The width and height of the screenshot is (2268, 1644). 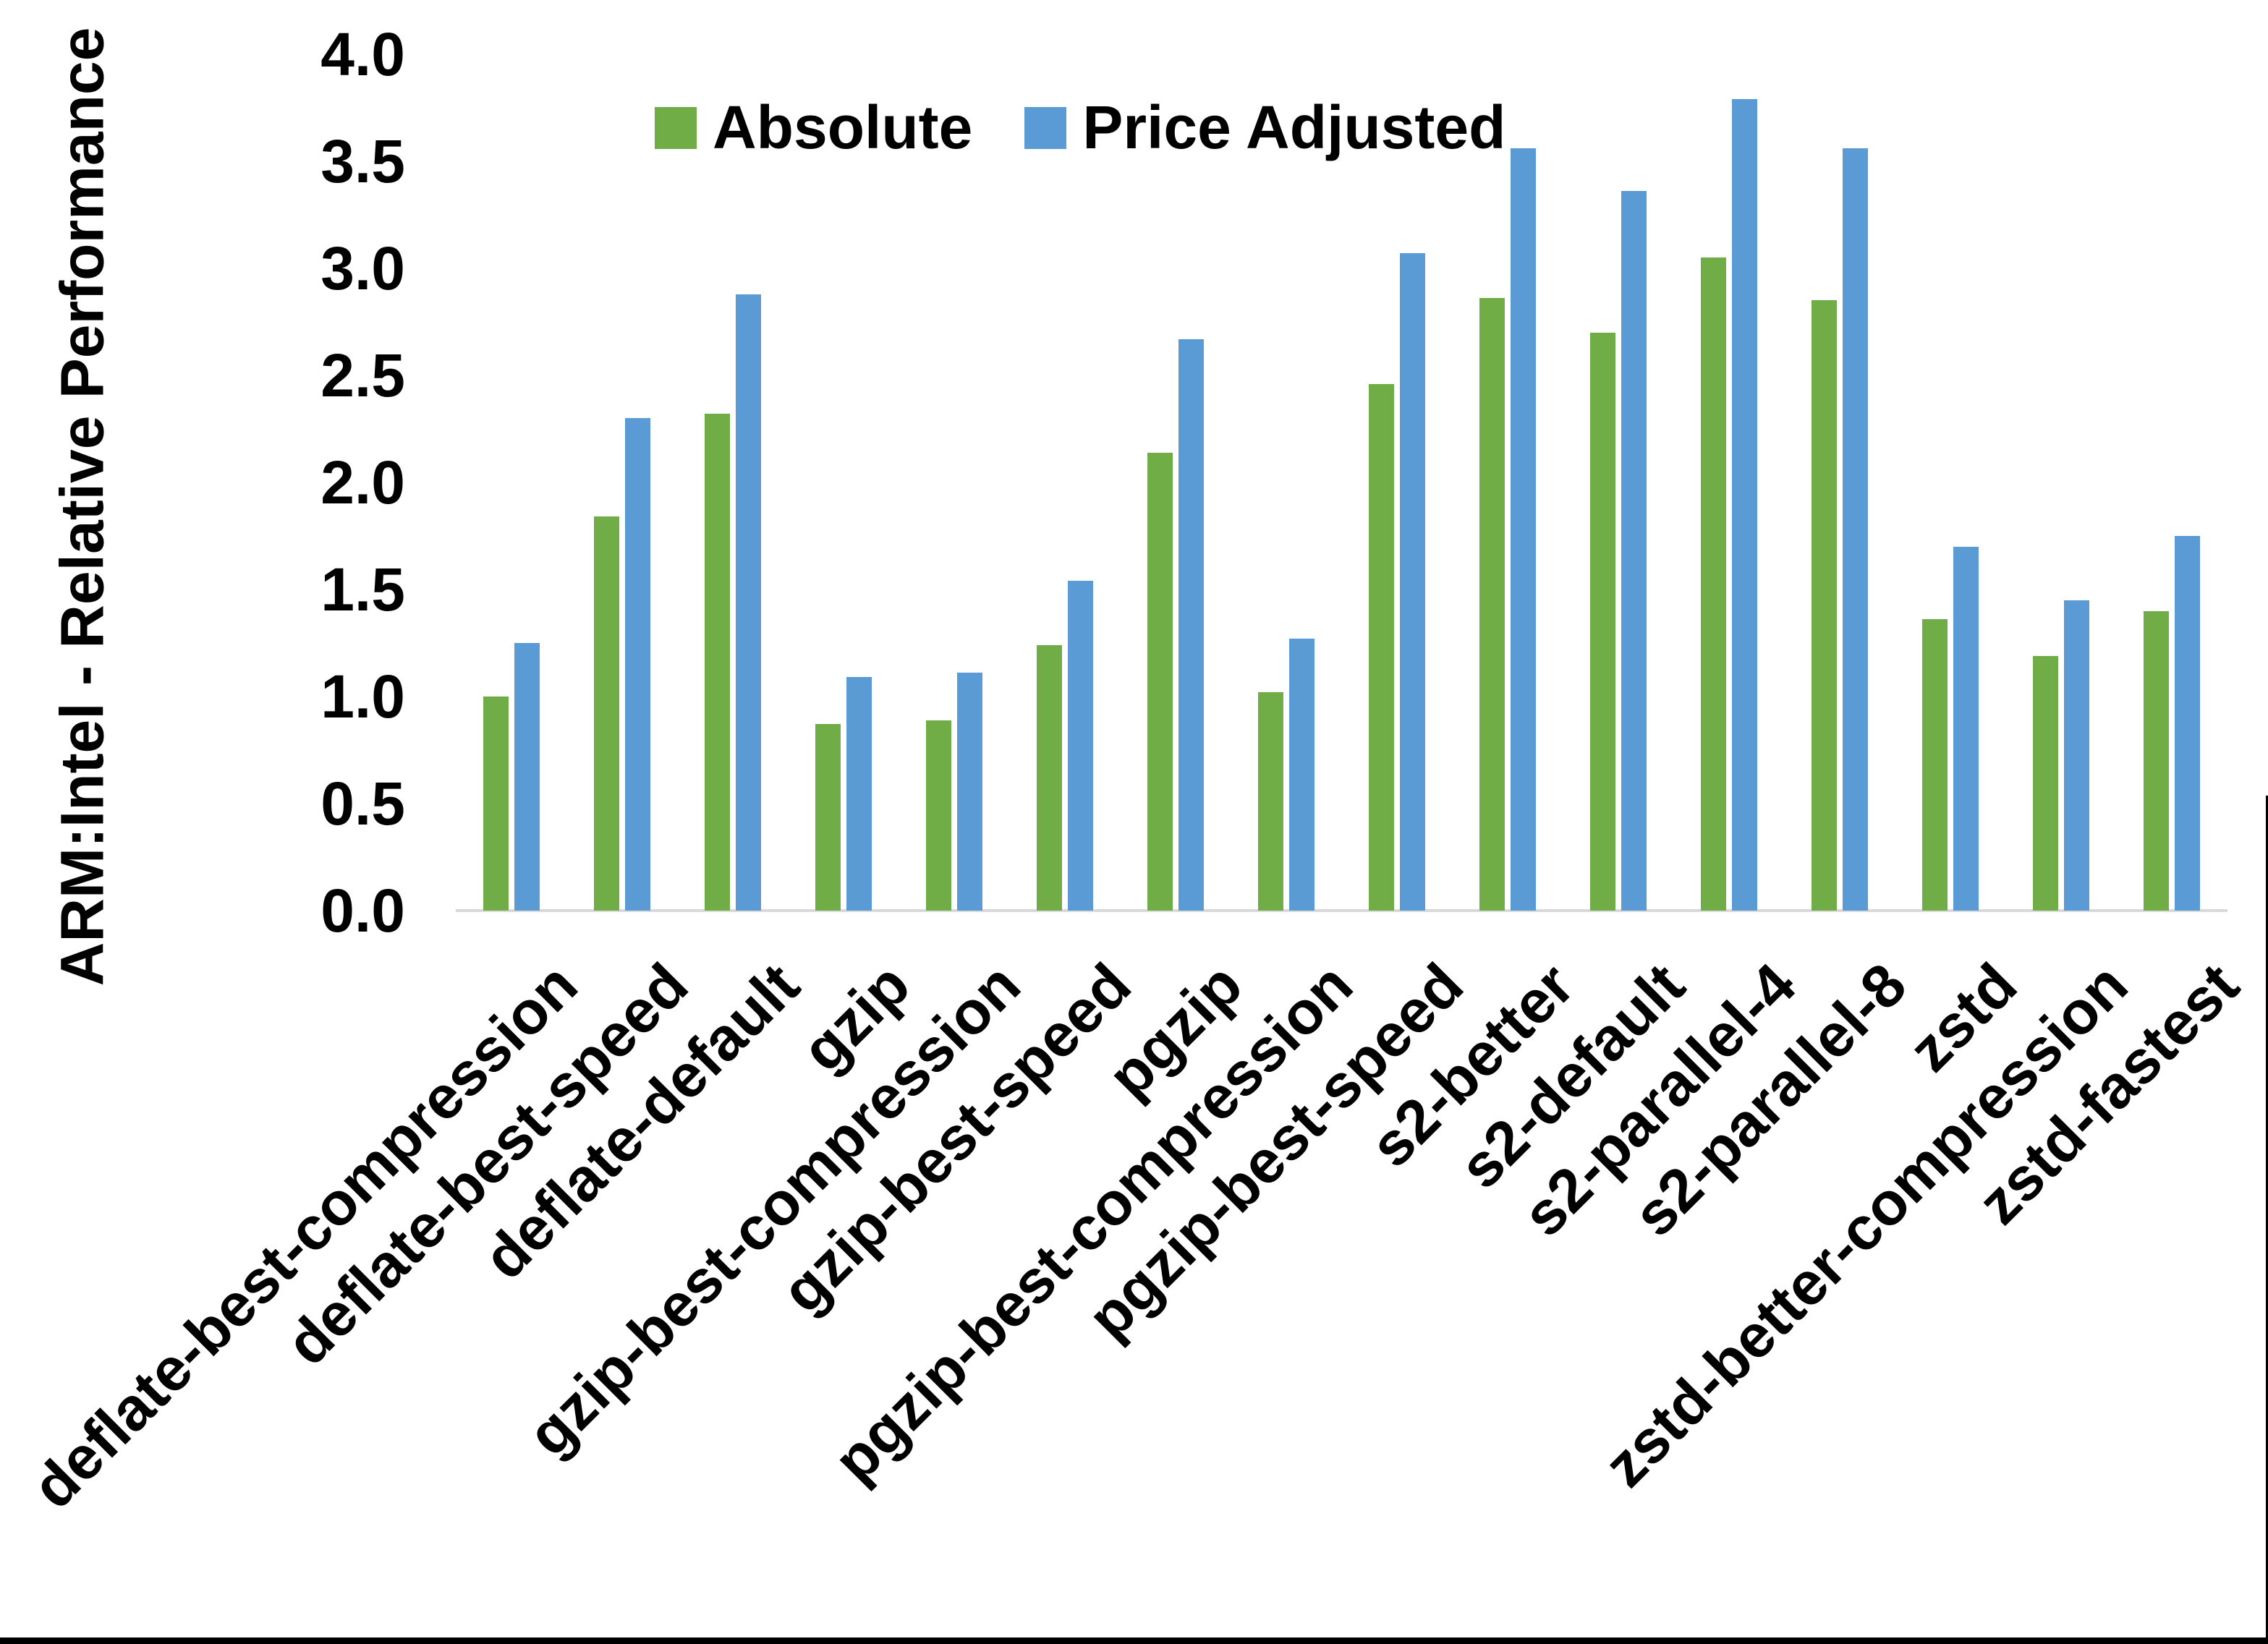 I want to click on legend-swatch-price-adjusted, so click(x=1045, y=127).